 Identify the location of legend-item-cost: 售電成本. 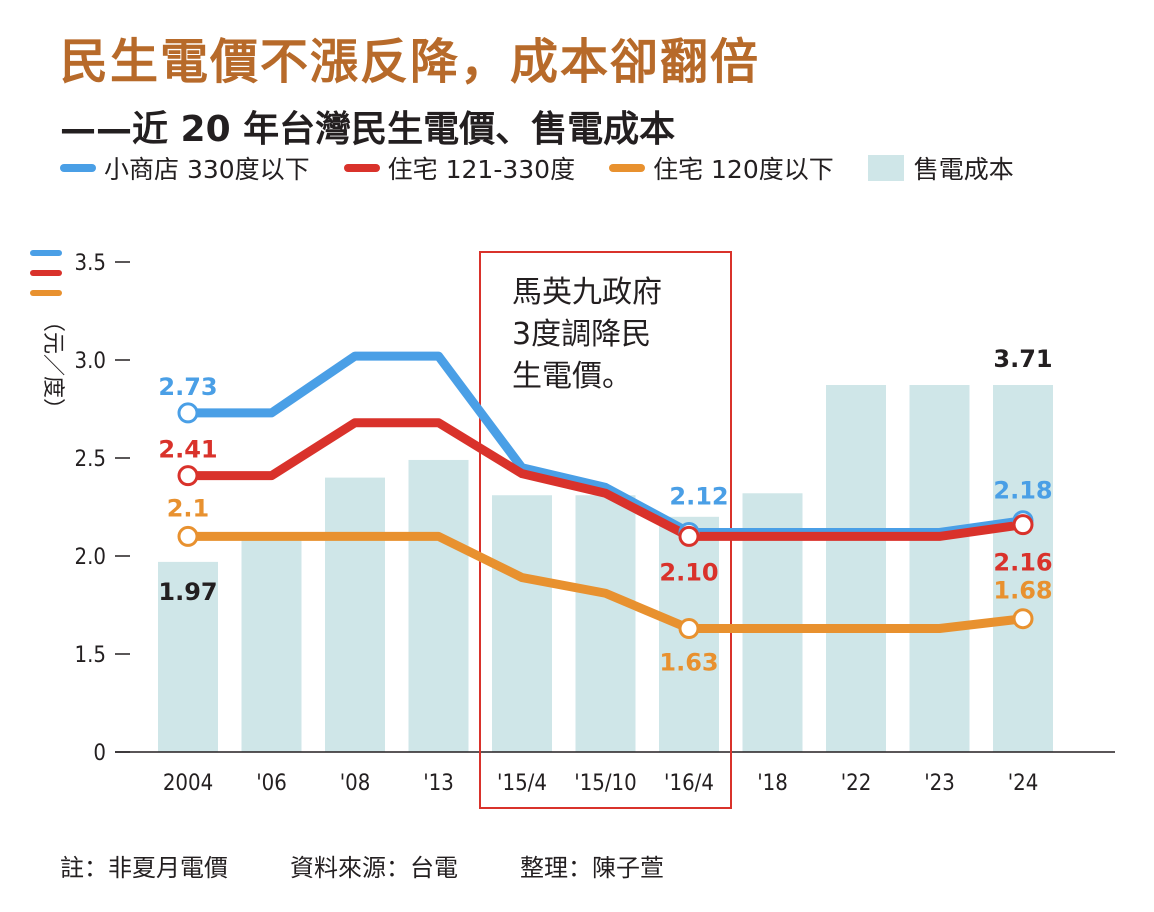
(940, 168).